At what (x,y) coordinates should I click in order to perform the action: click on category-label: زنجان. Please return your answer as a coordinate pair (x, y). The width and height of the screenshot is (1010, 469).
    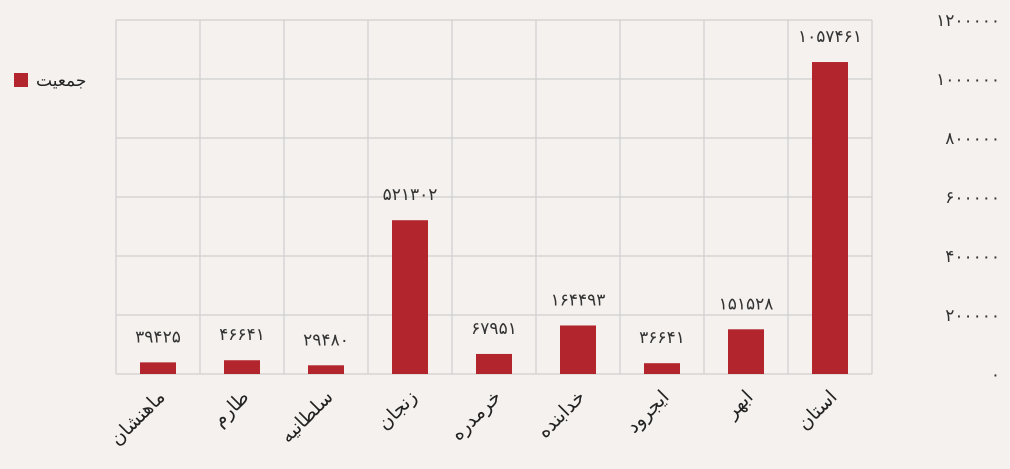
    Looking at the image, I should click on (397, 410).